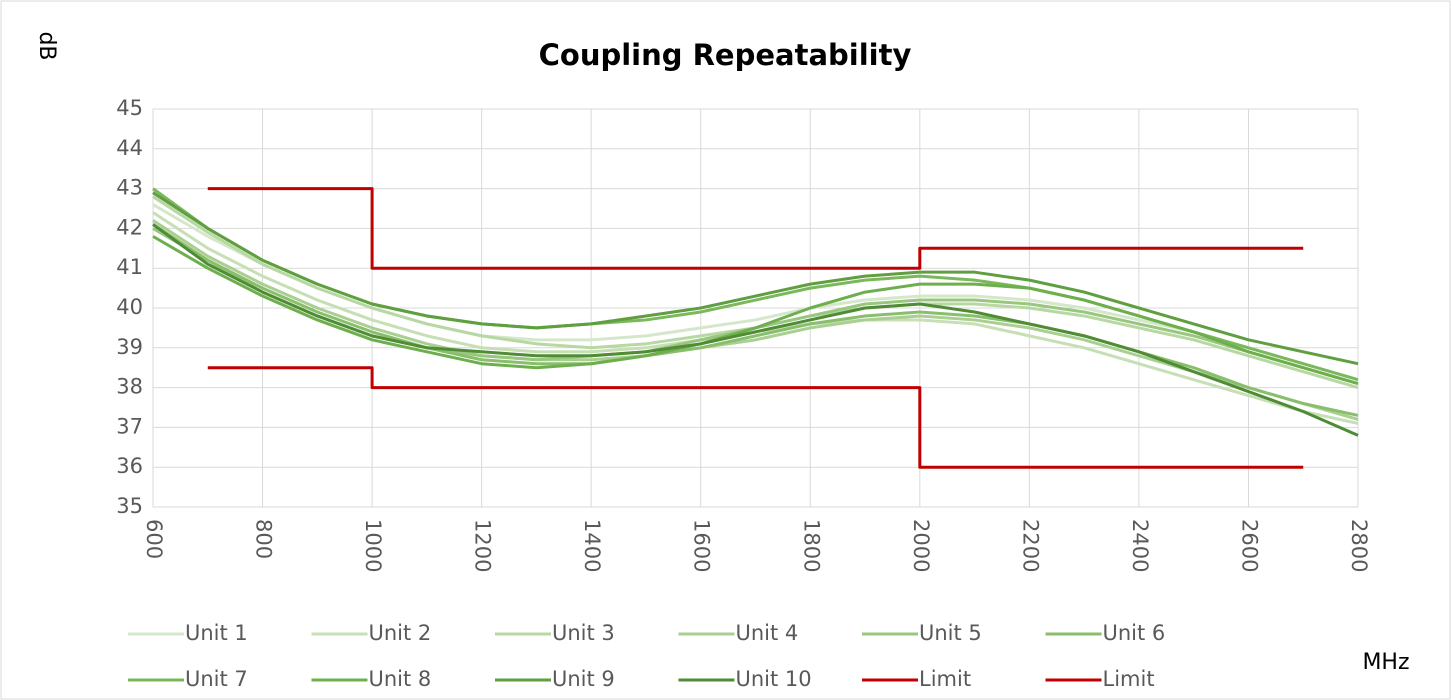 The width and height of the screenshot is (1451, 700). I want to click on legend-label: Unit 2, so click(400, 633).